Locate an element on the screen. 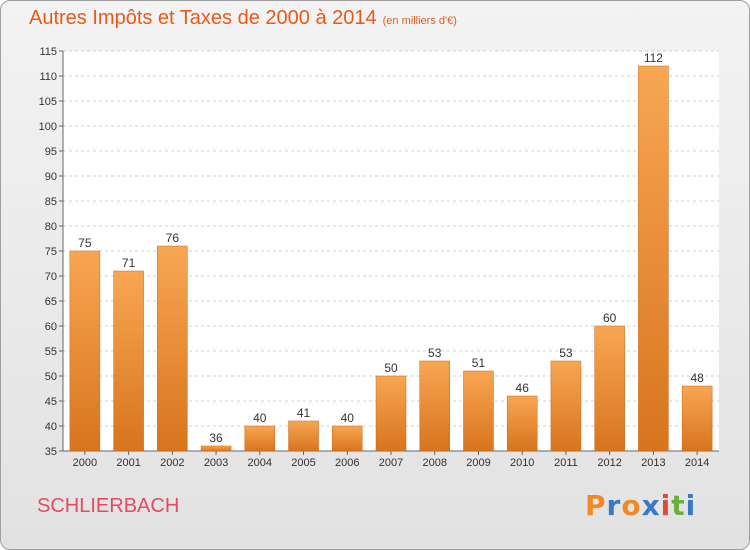 The width and height of the screenshot is (750, 550). x-tick-label: 2000 is located at coordinates (85, 463).